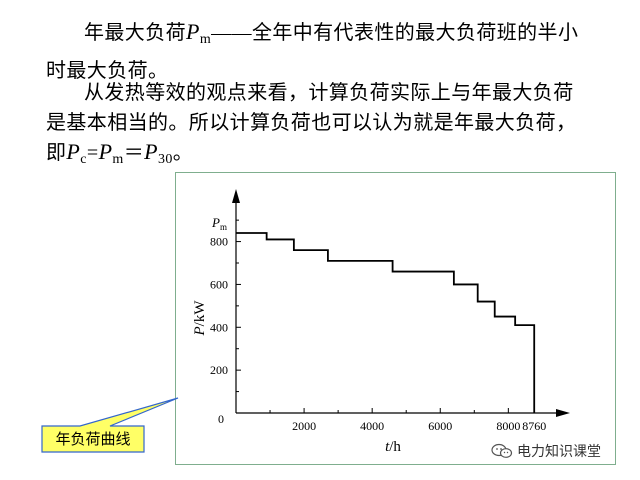 Image resolution: width=640 pixels, height=480 pixels. Describe the element at coordinates (563, 413) in the screenshot. I see `x-axis-arrow` at that location.